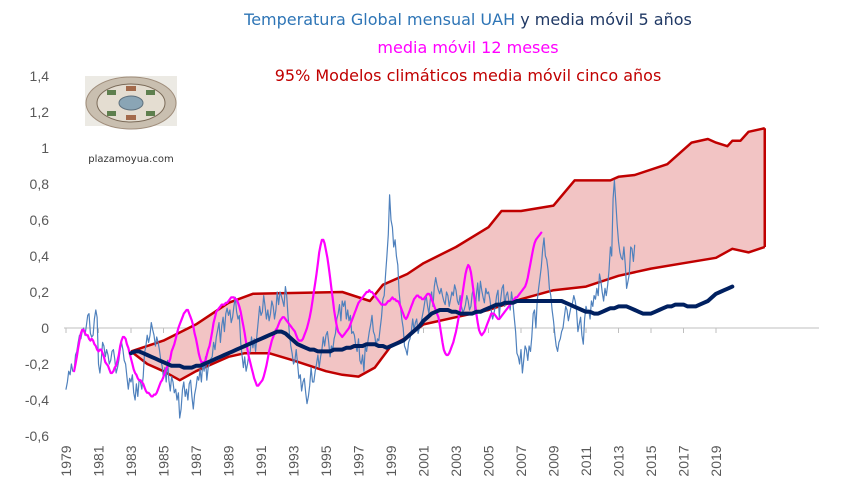  What do you see at coordinates (456, 460) in the screenshot?
I see `x-tick-label: 2003` at bounding box center [456, 460].